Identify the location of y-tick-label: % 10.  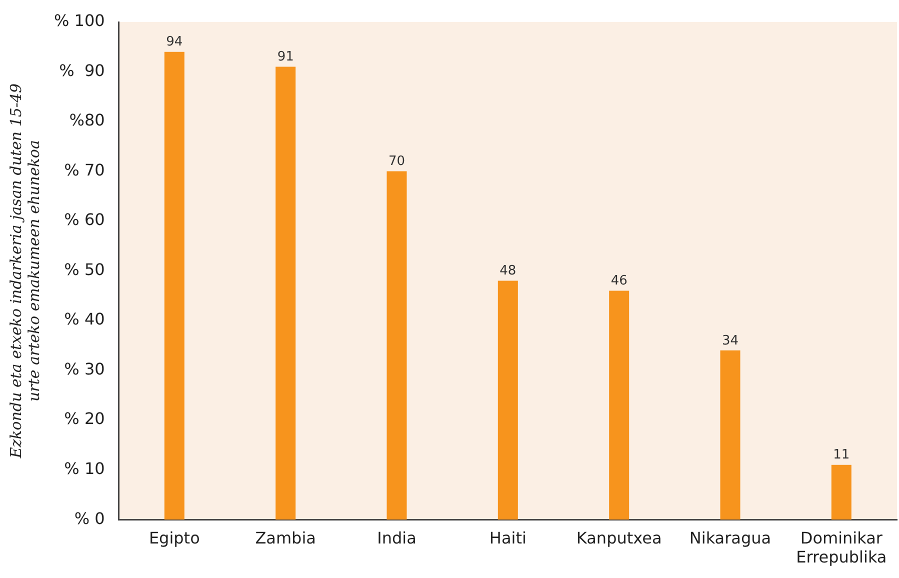
(84, 468).